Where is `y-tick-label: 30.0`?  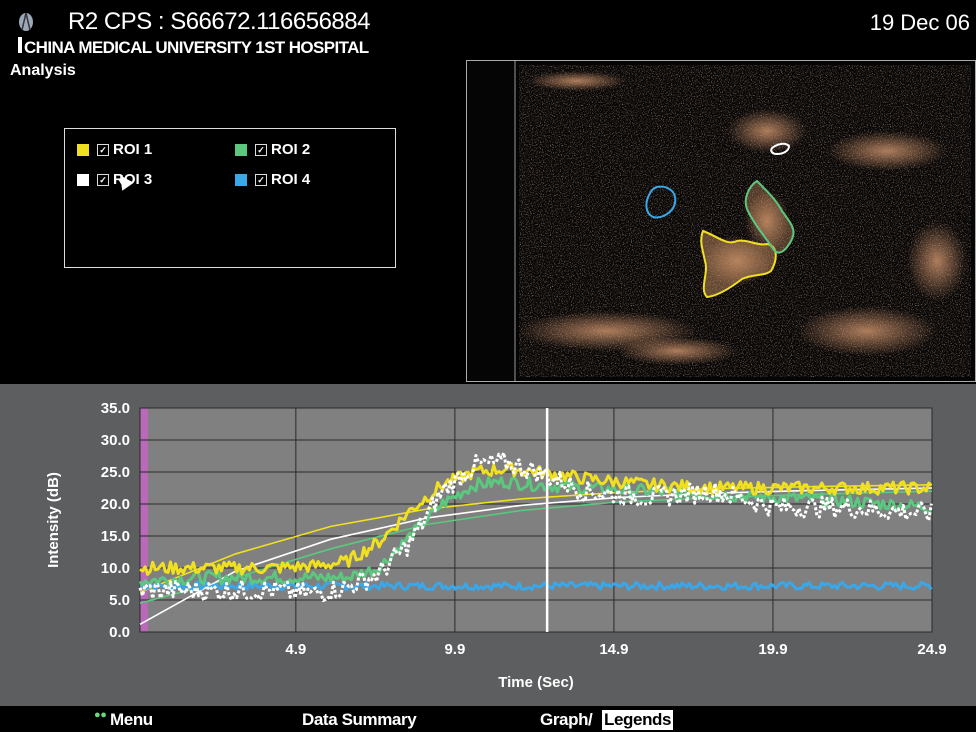 y-tick-label: 30.0 is located at coordinates (115, 440).